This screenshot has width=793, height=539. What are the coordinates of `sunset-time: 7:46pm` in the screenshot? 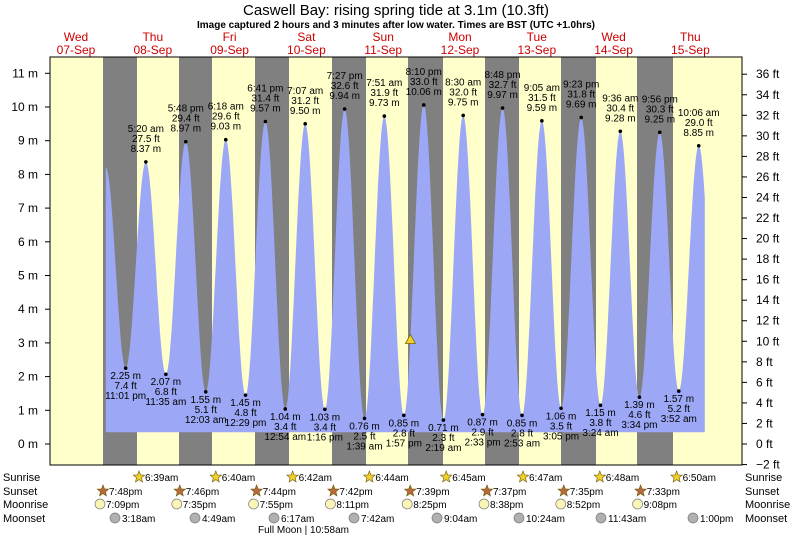 It's located at (202, 492).